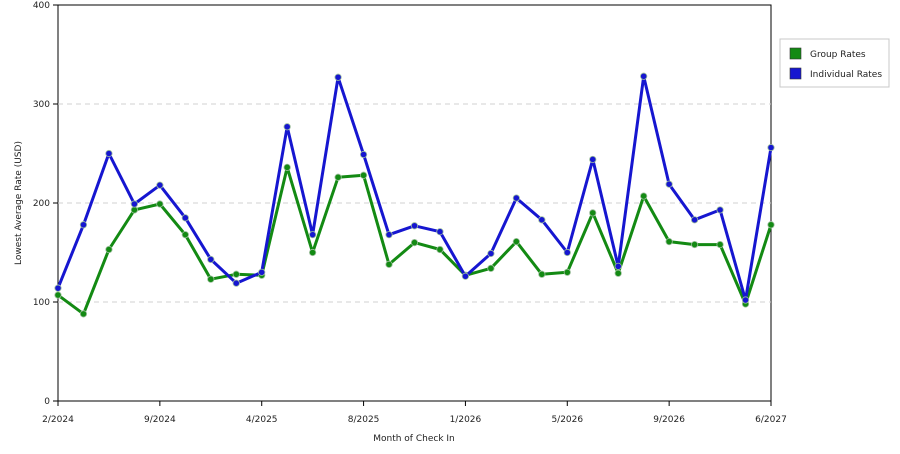 This screenshot has width=900, height=454. What do you see at coordinates (364, 420) in the screenshot?
I see `x-tick-label: 8/2025` at bounding box center [364, 420].